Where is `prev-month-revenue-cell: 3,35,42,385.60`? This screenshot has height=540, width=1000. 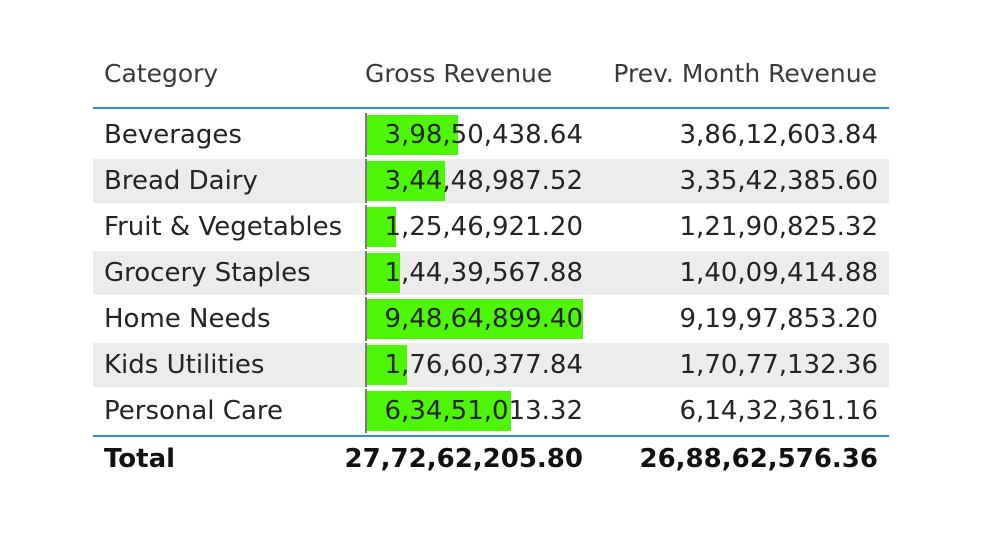 prev-month-revenue-cell: 3,35,42,385.60 is located at coordinates (778, 181).